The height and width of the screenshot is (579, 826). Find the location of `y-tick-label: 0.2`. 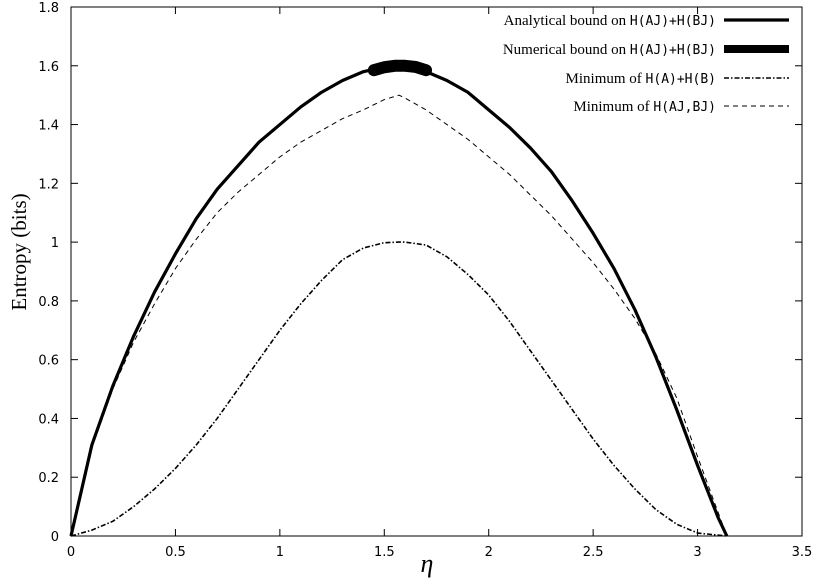

y-tick-label: 0.2 is located at coordinates (48, 478).